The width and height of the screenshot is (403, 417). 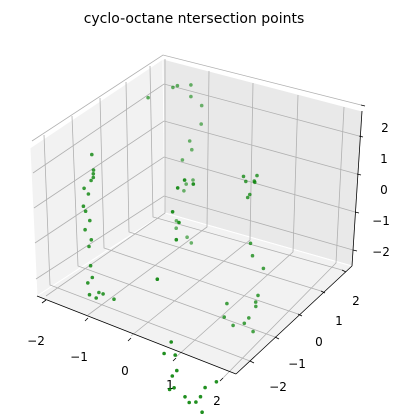 What do you see at coordinates (385, 128) in the screenshot?
I see `z-tick-label: 2` at bounding box center [385, 128].